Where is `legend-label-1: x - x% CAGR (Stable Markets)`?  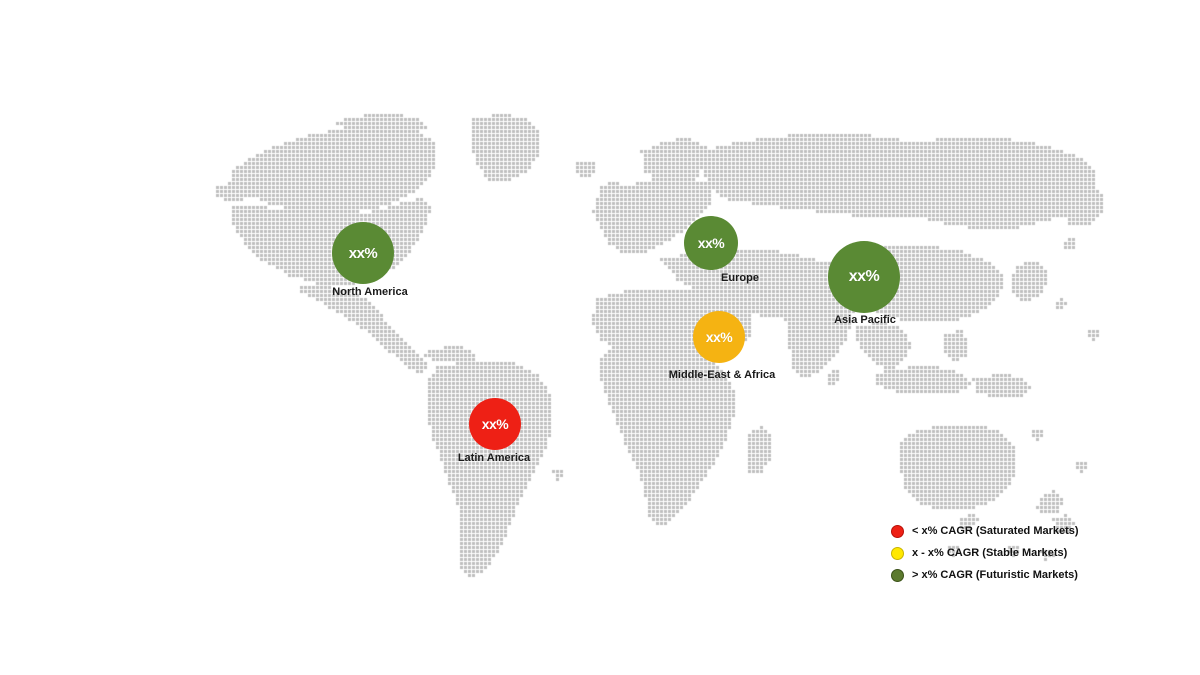
legend-label-1: x - x% CAGR (Stable Markets) is located at coordinates (990, 552).